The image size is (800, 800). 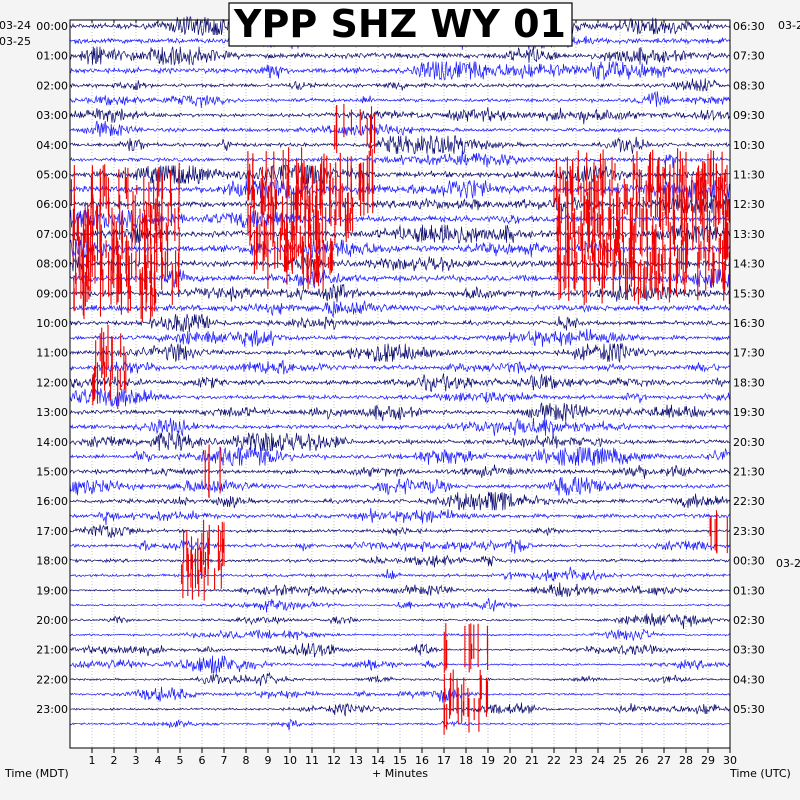 What do you see at coordinates (532, 760) in the screenshot?
I see `x-tick-label: 21` at bounding box center [532, 760].